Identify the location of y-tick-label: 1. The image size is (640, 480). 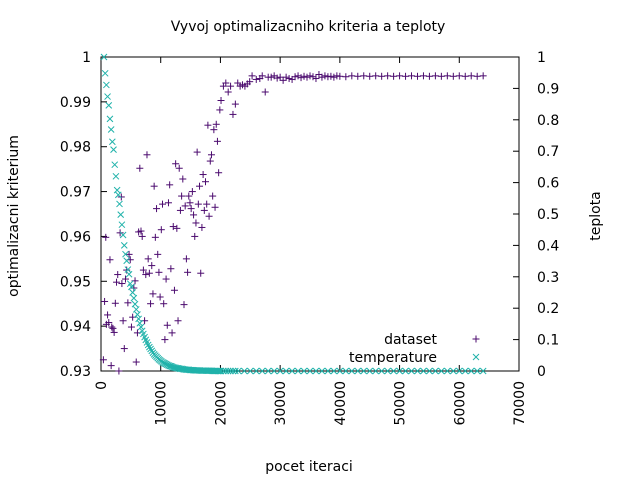
(86, 58).